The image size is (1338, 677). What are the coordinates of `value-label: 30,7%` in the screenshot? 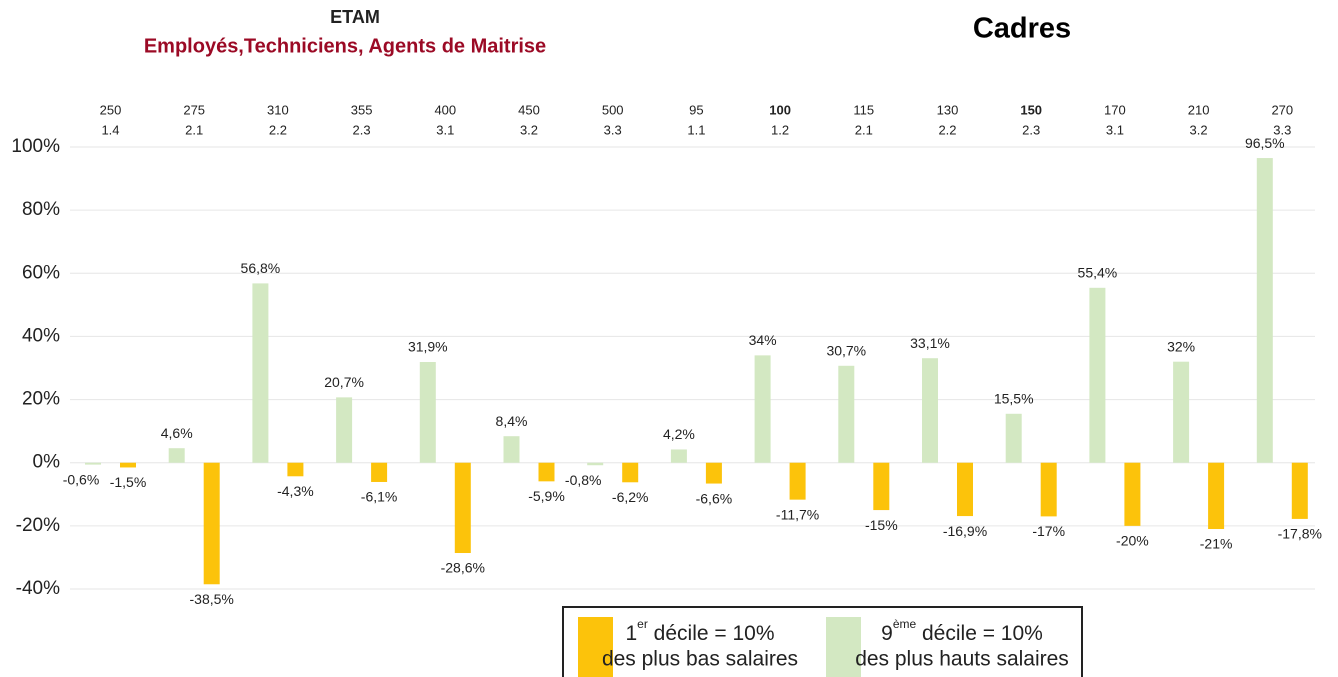 It's located at (846, 350).